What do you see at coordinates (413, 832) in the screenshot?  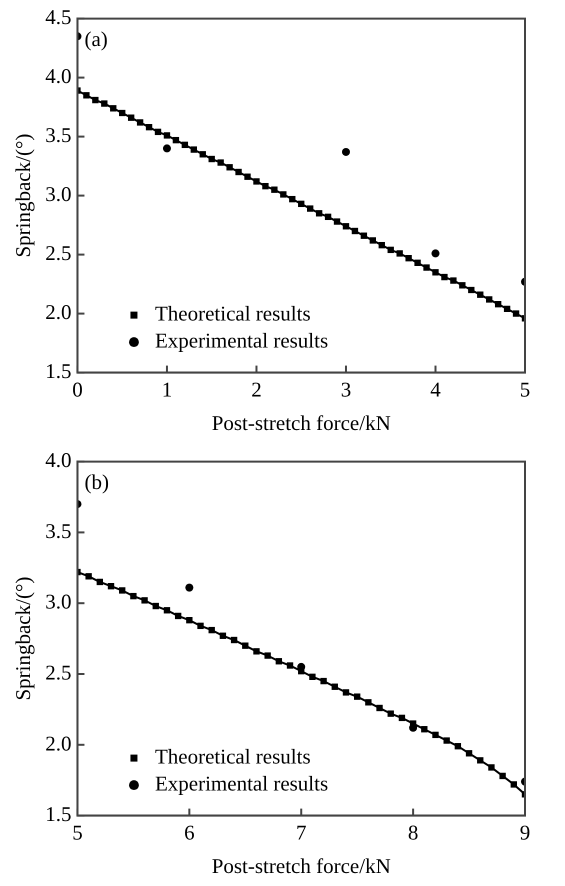 I see `x-tick-label: 8` at bounding box center [413, 832].